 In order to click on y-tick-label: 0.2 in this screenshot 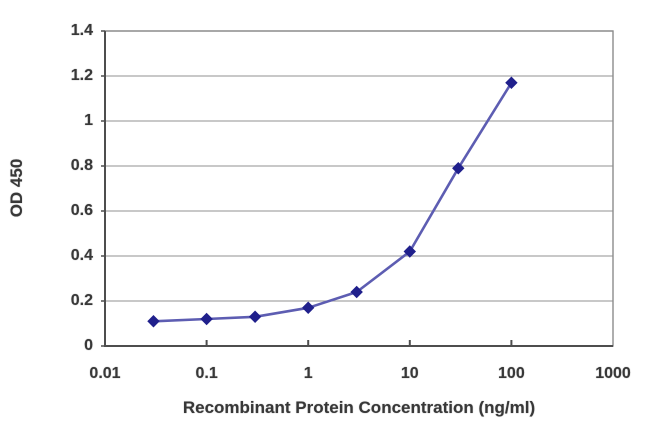, I will do `click(81, 300)`.